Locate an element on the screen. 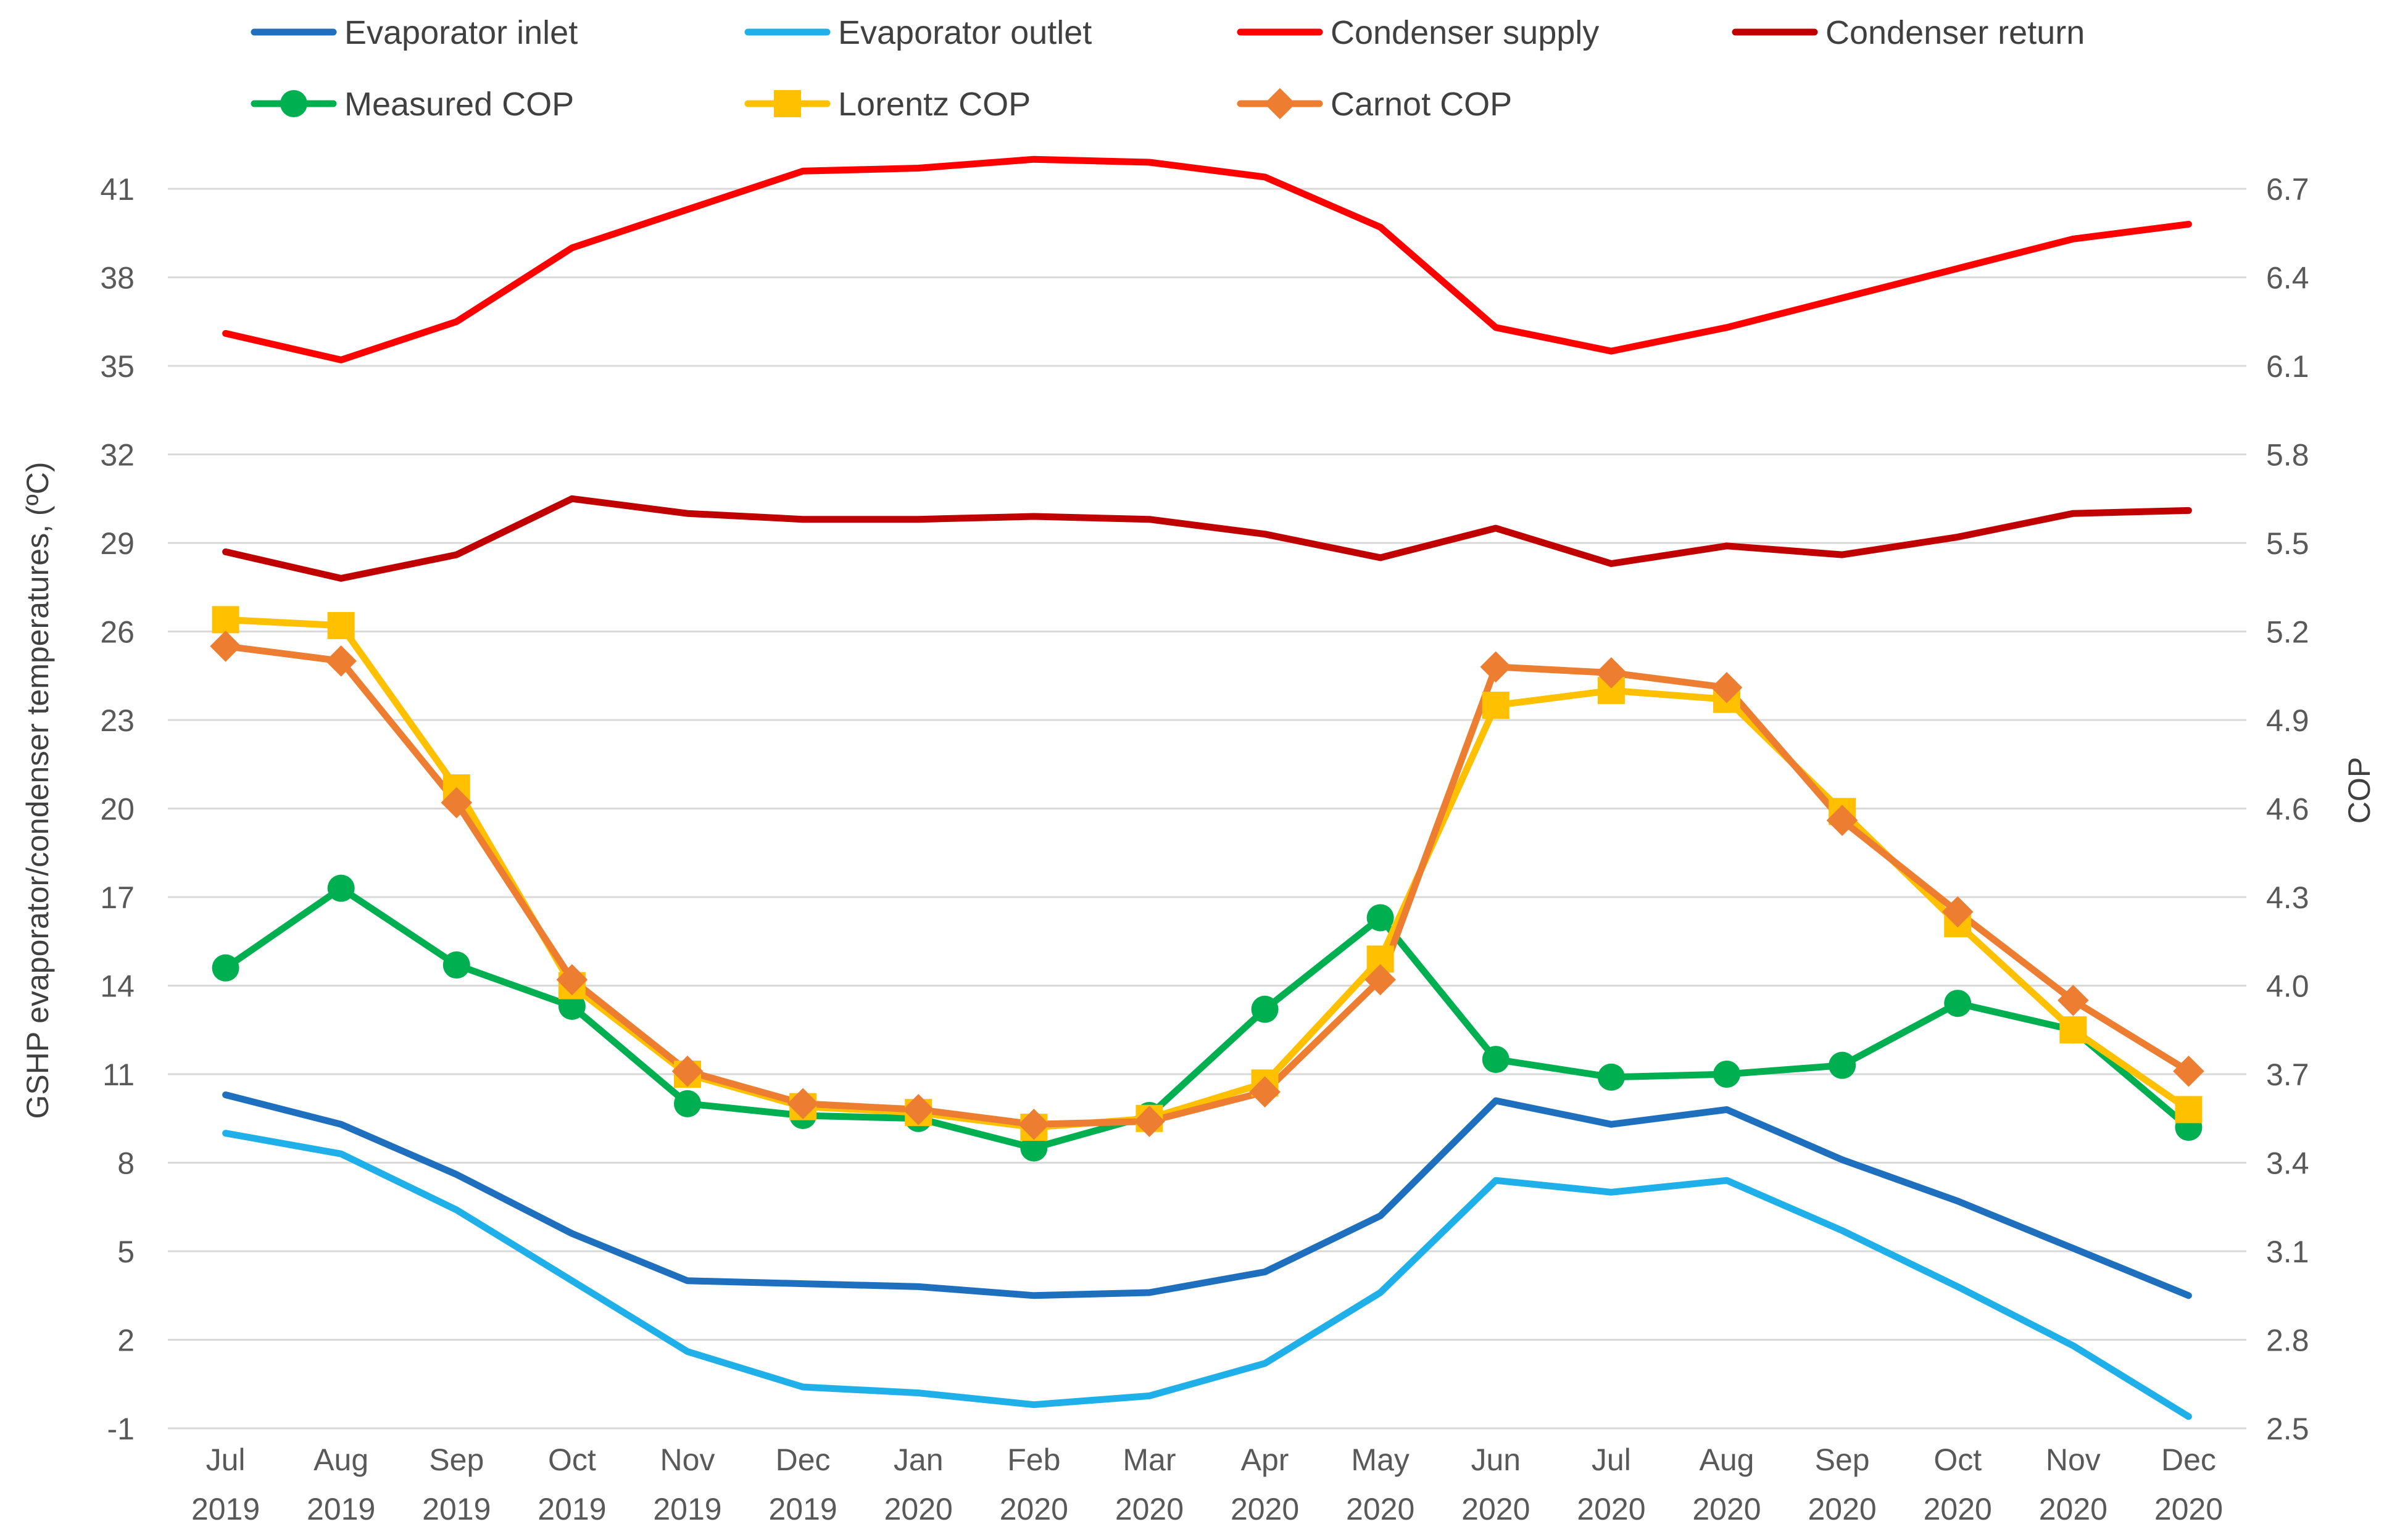 This screenshot has width=2392, height=1540. left-tick-label: 8 is located at coordinates (126, 1164).